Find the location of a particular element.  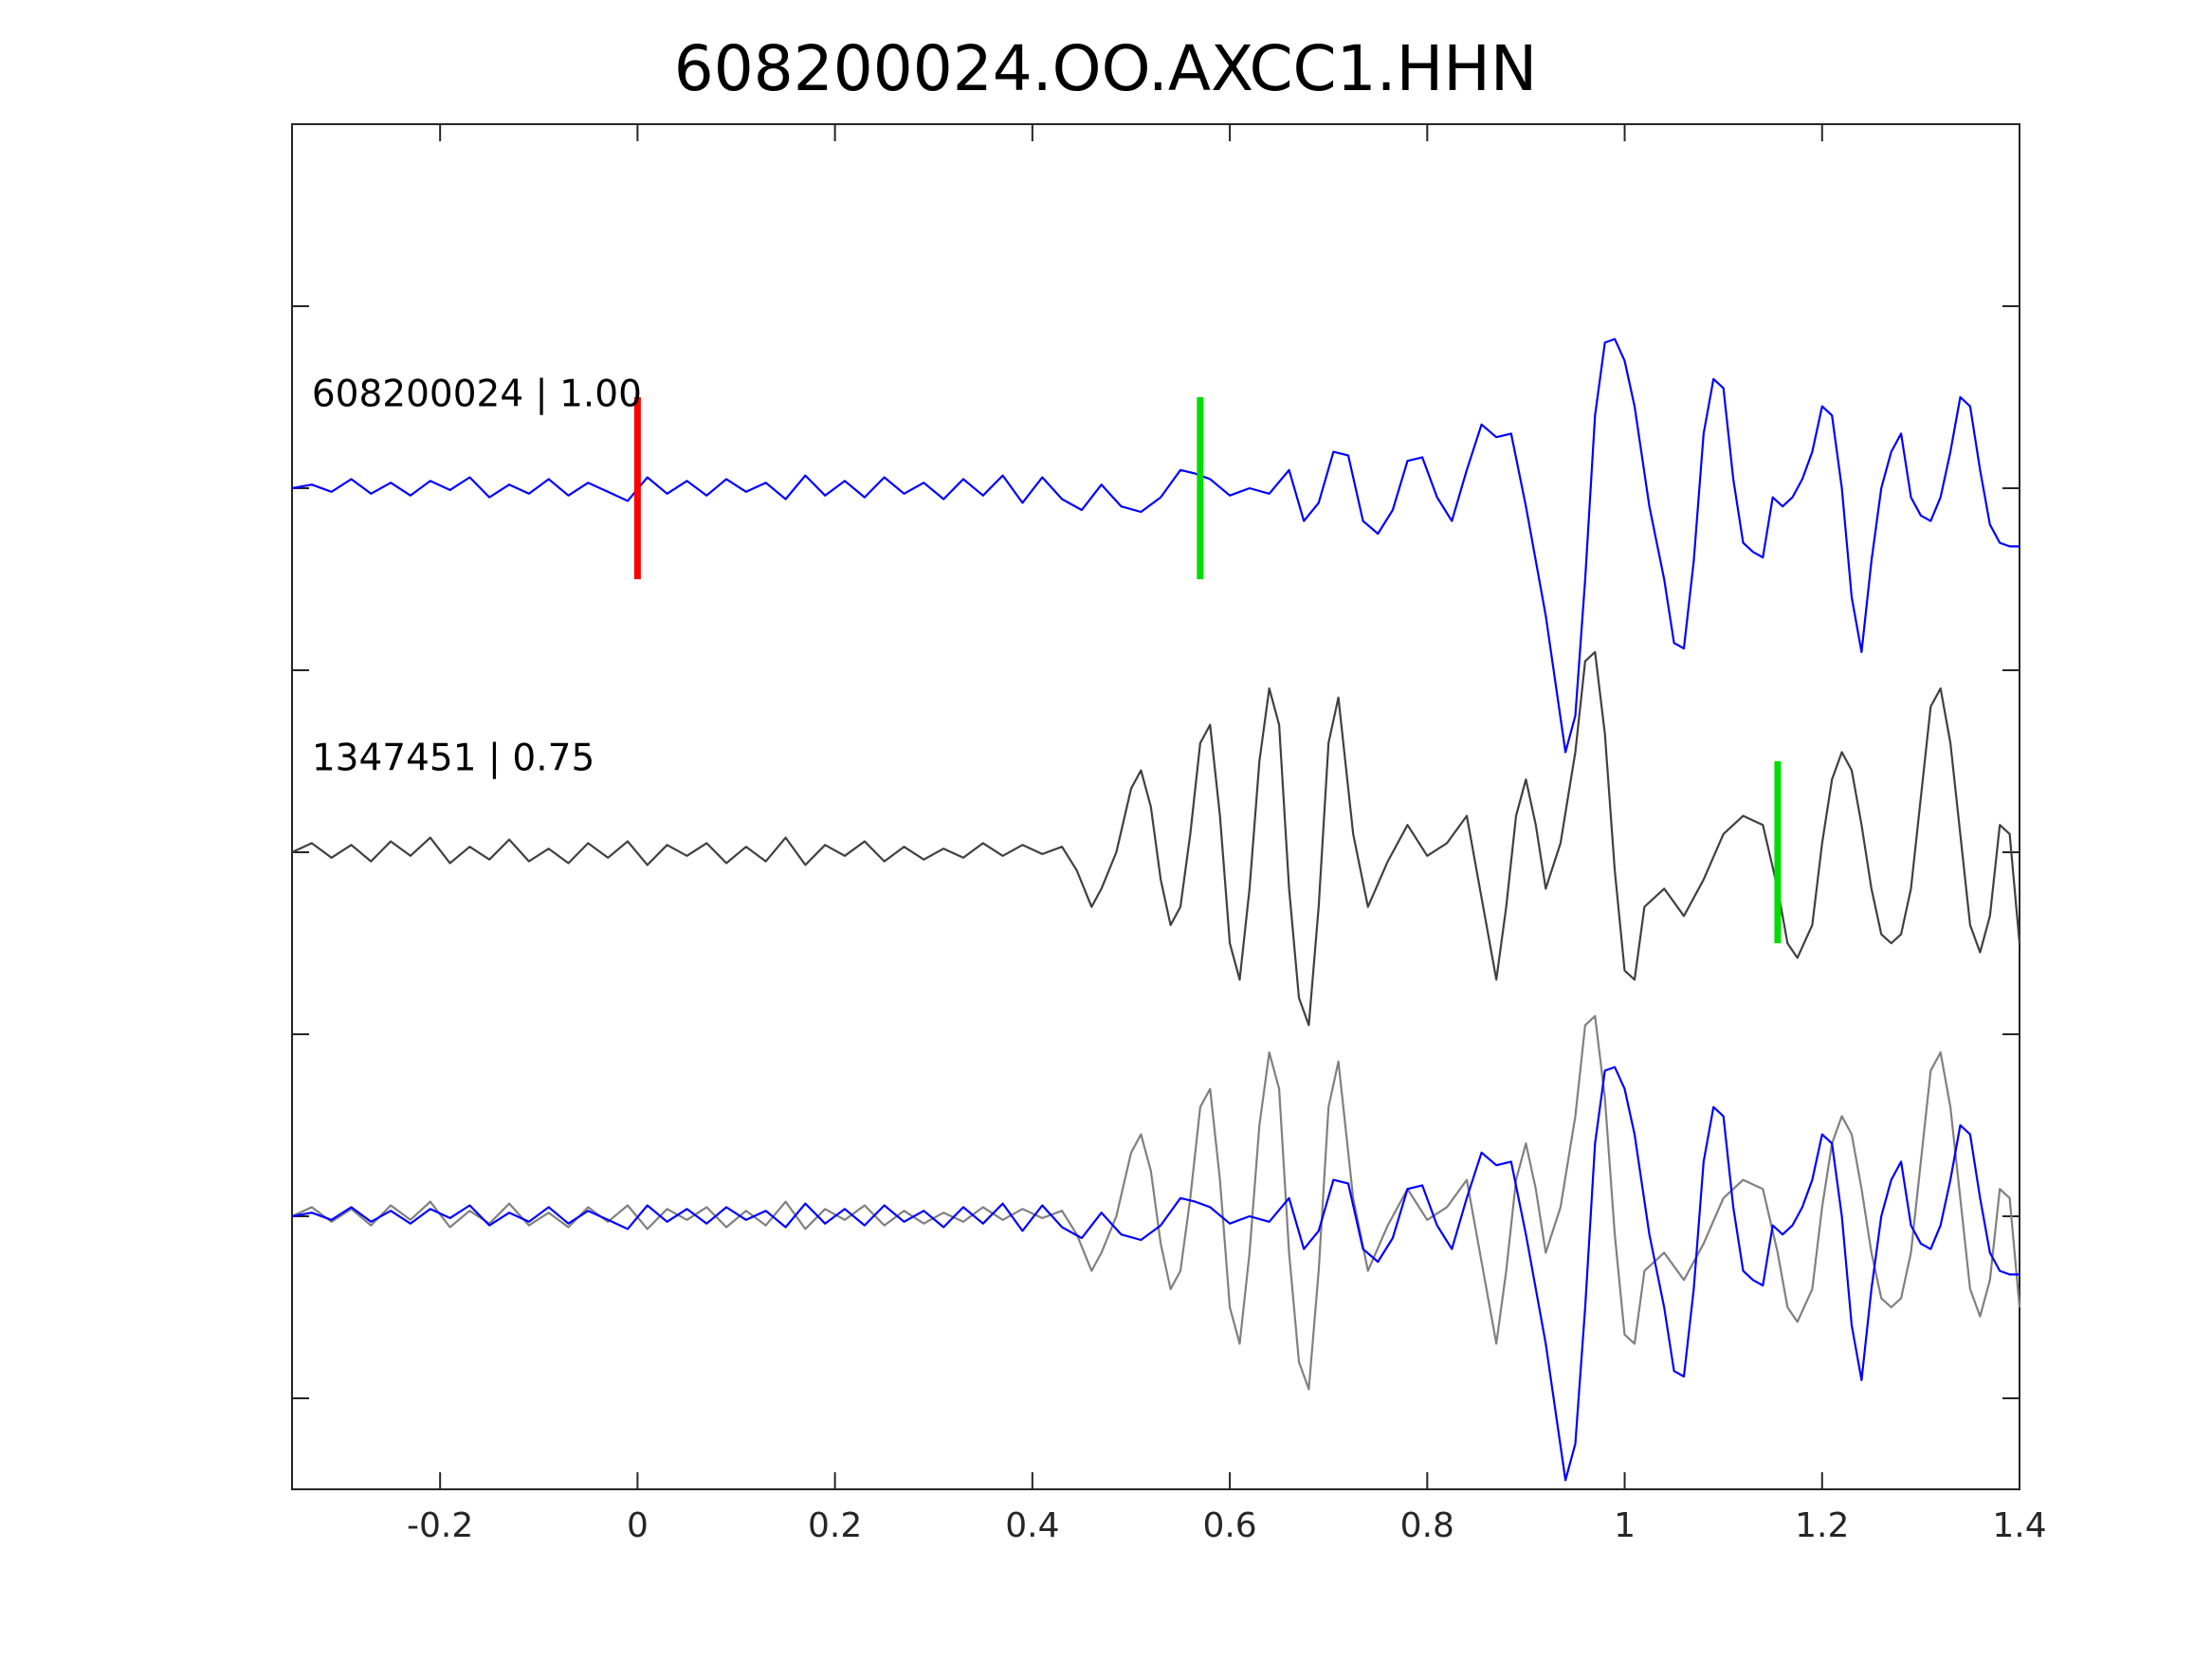

trace-label: 1347451 | 0.75 is located at coordinates (453, 759).